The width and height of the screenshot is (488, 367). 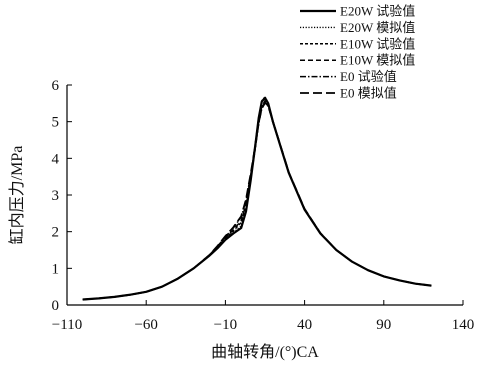 What do you see at coordinates (56, 123) in the screenshot?
I see `y-tick-label: 5` at bounding box center [56, 123].